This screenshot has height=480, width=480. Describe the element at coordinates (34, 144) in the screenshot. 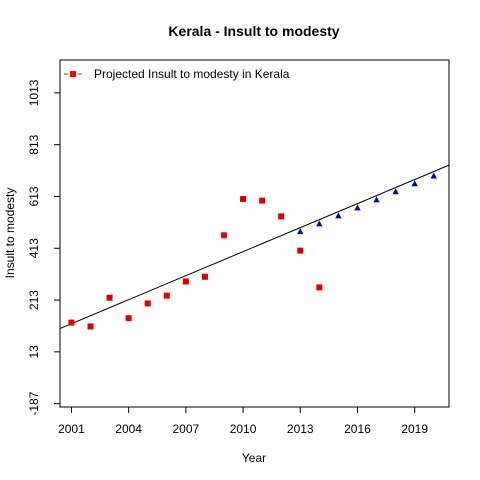

I see `y-tick-label: 813` at that location.